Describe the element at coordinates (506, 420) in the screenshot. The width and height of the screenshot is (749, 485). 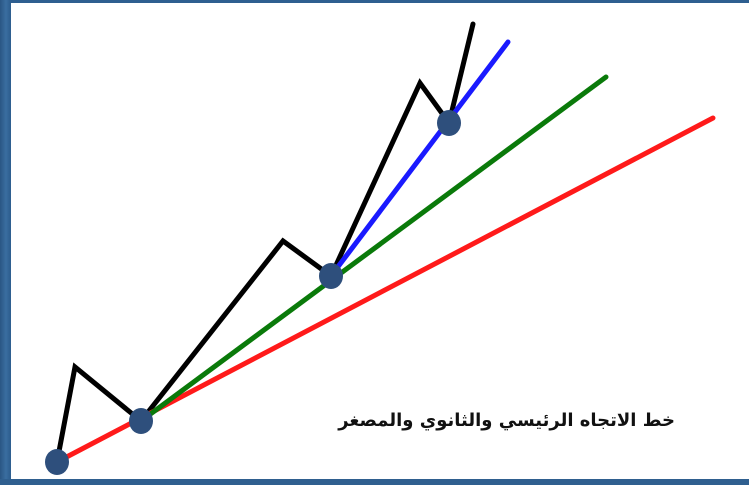
I see `diagram-caption: خط الاتجاه الرئيسي والثانوي والمصغر` at that location.